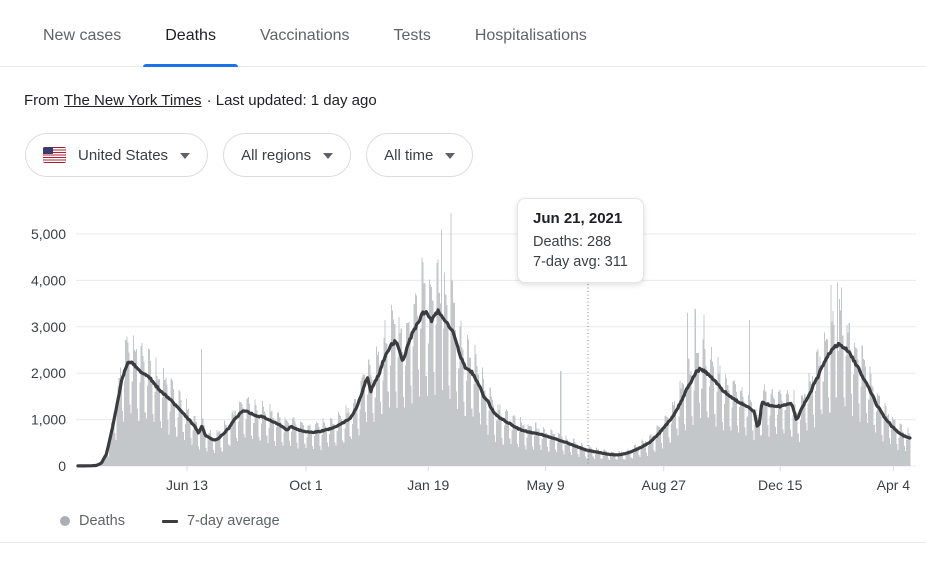 The height and width of the screenshot is (563, 926). What do you see at coordinates (123, 155) in the screenshot?
I see `country-dropdown-label: United States` at bounding box center [123, 155].